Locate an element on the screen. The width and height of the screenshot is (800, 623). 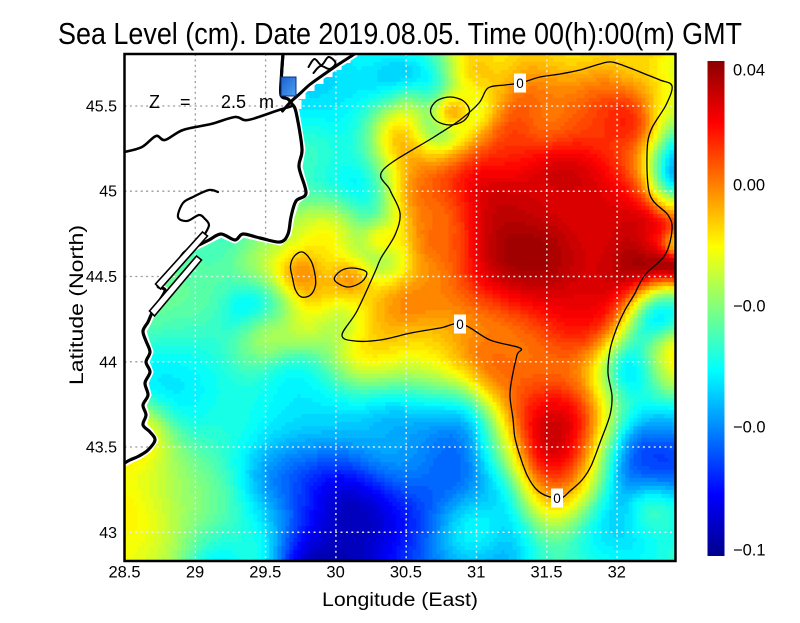
svg-text: 43.5 is located at coordinates (101, 448).